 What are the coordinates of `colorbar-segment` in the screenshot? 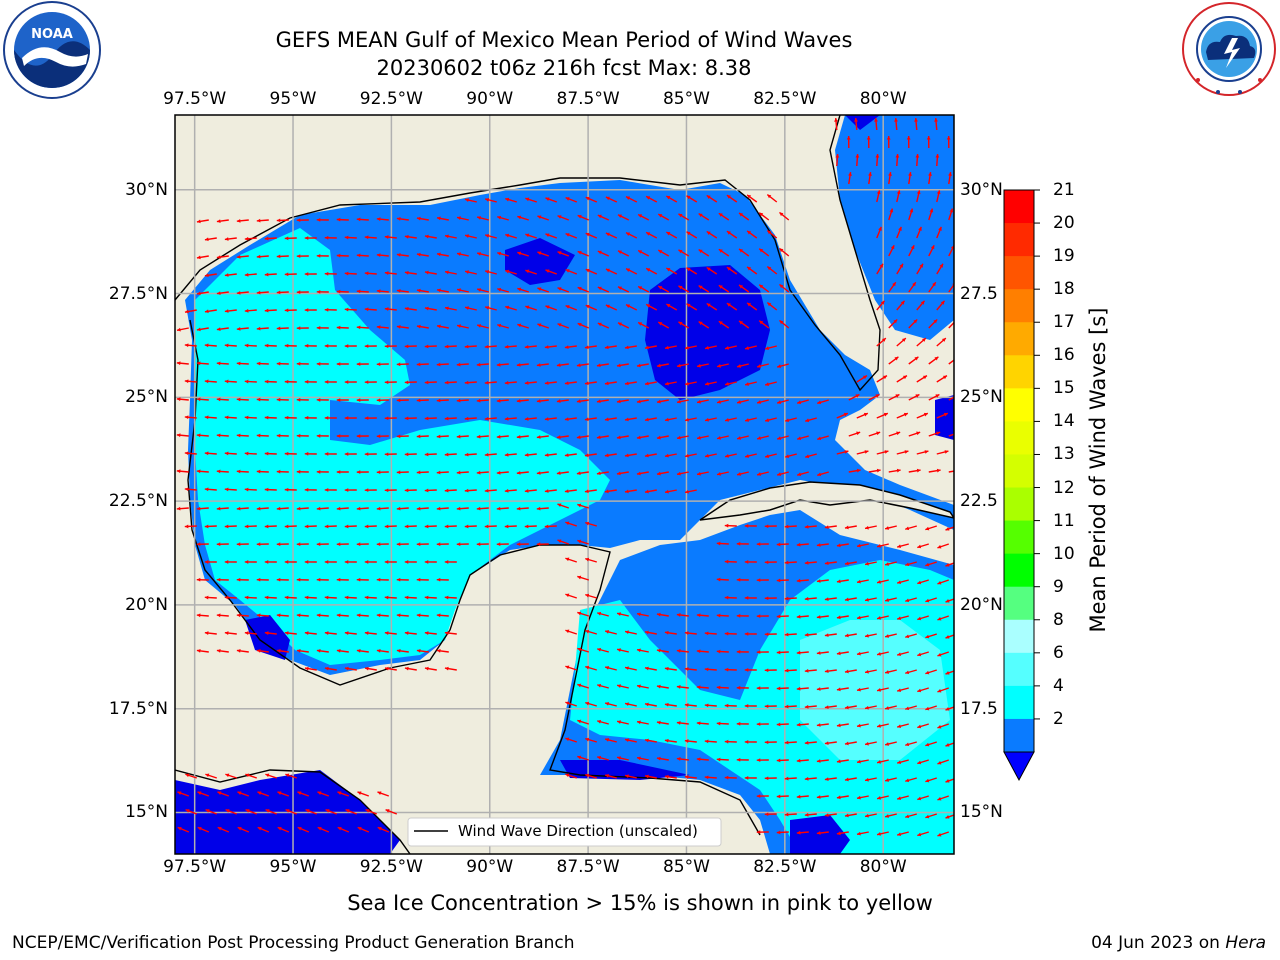 It's located at (1019, 504).